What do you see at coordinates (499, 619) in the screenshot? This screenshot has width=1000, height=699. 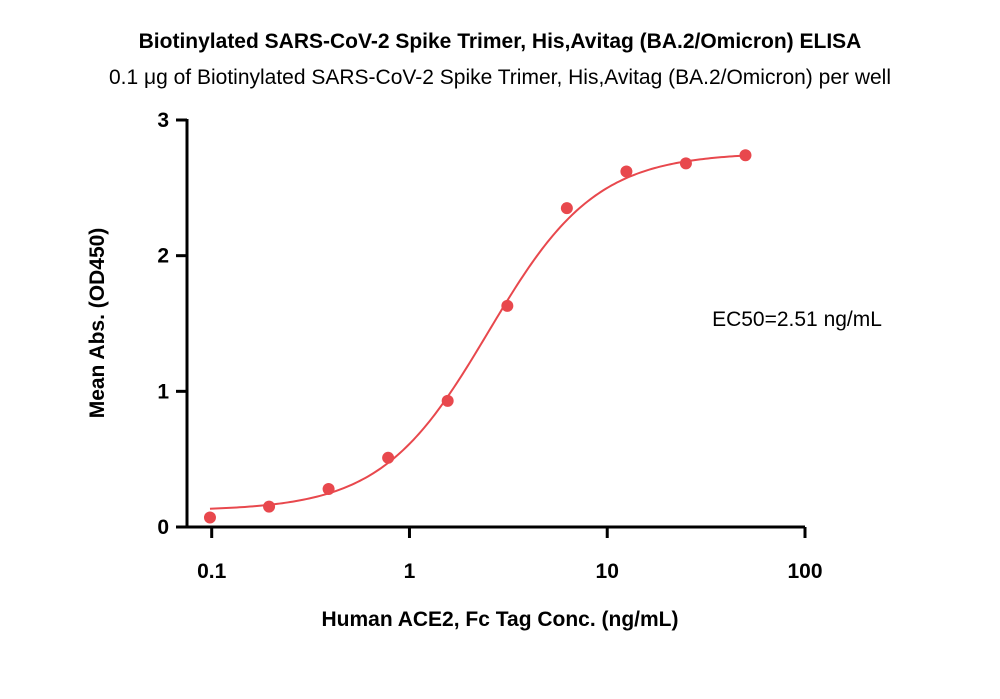 I see `x-axis-title: Human ACE2, Fc Tag Conc. (ng/mL)` at bounding box center [499, 619].